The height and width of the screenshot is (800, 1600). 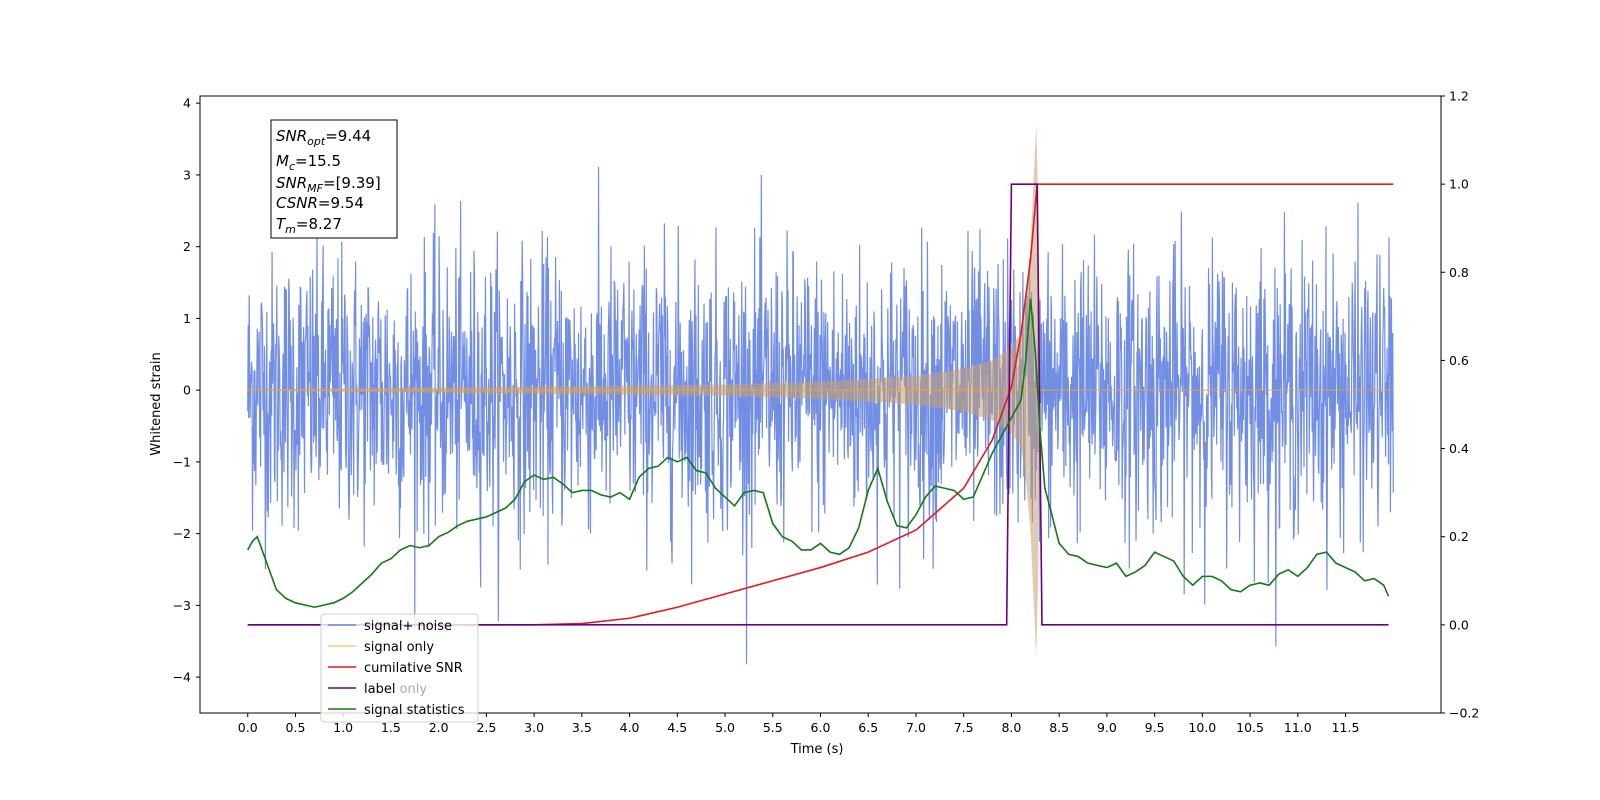 I want to click on x-tick-label: 8.0, so click(x=1011, y=727).